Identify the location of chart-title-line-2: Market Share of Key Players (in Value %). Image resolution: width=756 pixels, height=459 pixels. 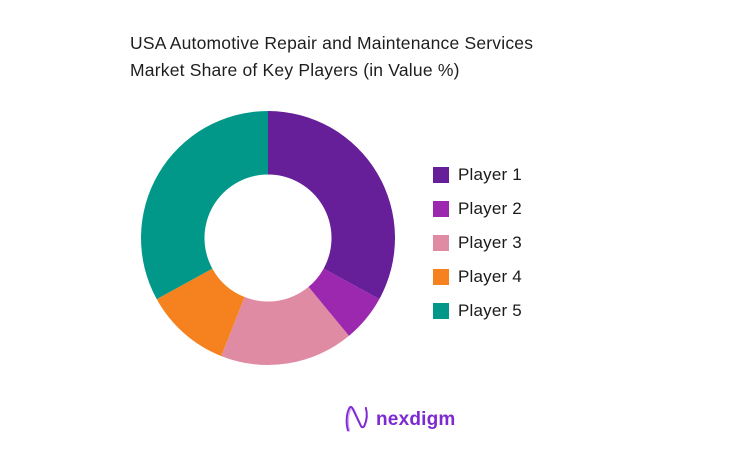
(295, 70).